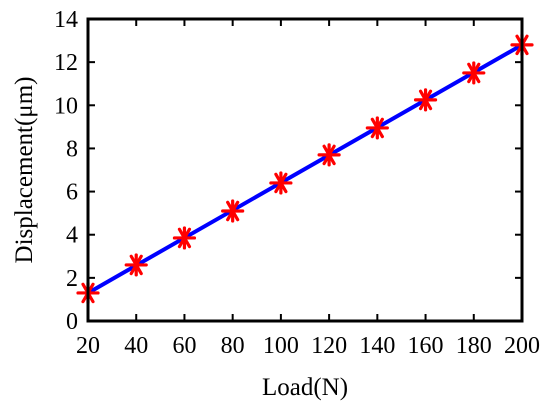 The width and height of the screenshot is (550, 406). Describe the element at coordinates (308, 346) in the screenshot. I see `x-tick-labels: 20 40 60 80 100 120 140 160 180 200` at that location.